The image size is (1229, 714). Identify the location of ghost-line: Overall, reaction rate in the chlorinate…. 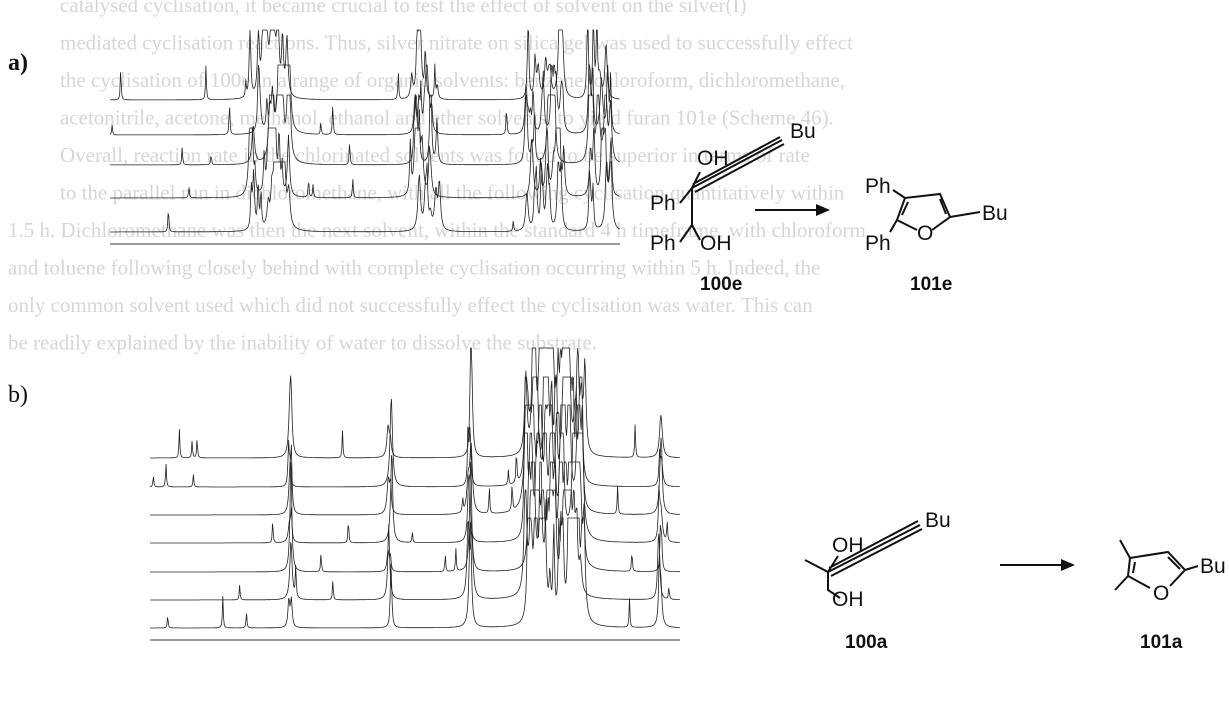
(435, 155).